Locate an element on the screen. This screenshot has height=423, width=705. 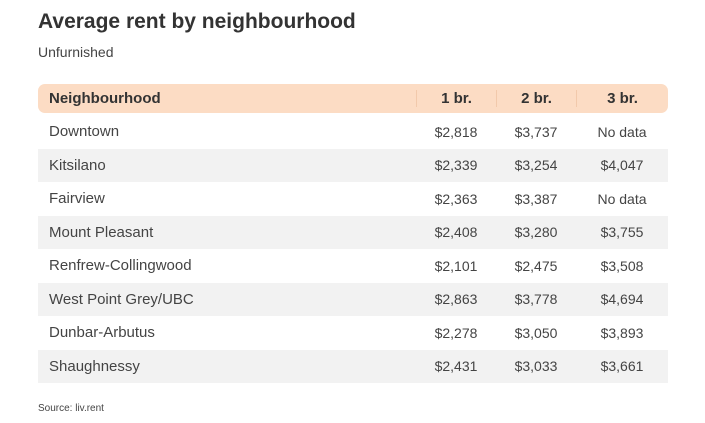
cell-3br: $3,661 is located at coordinates (622, 366).